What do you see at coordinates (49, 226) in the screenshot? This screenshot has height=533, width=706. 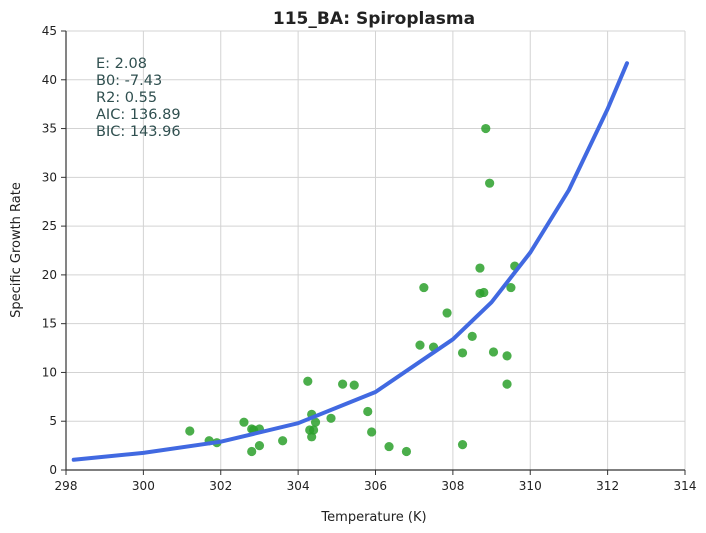 I see `y-tick-label: 25` at bounding box center [49, 226].